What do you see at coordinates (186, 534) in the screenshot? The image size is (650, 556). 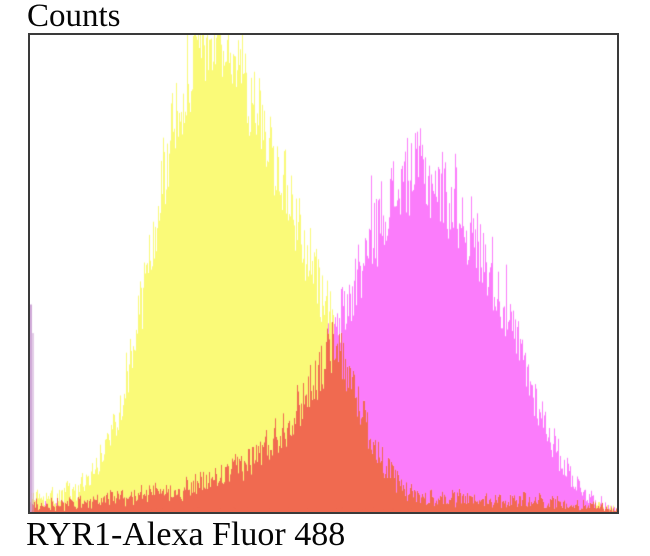 I see `x-axis-title: RYR1-Alexa Fluor 488` at bounding box center [186, 534].